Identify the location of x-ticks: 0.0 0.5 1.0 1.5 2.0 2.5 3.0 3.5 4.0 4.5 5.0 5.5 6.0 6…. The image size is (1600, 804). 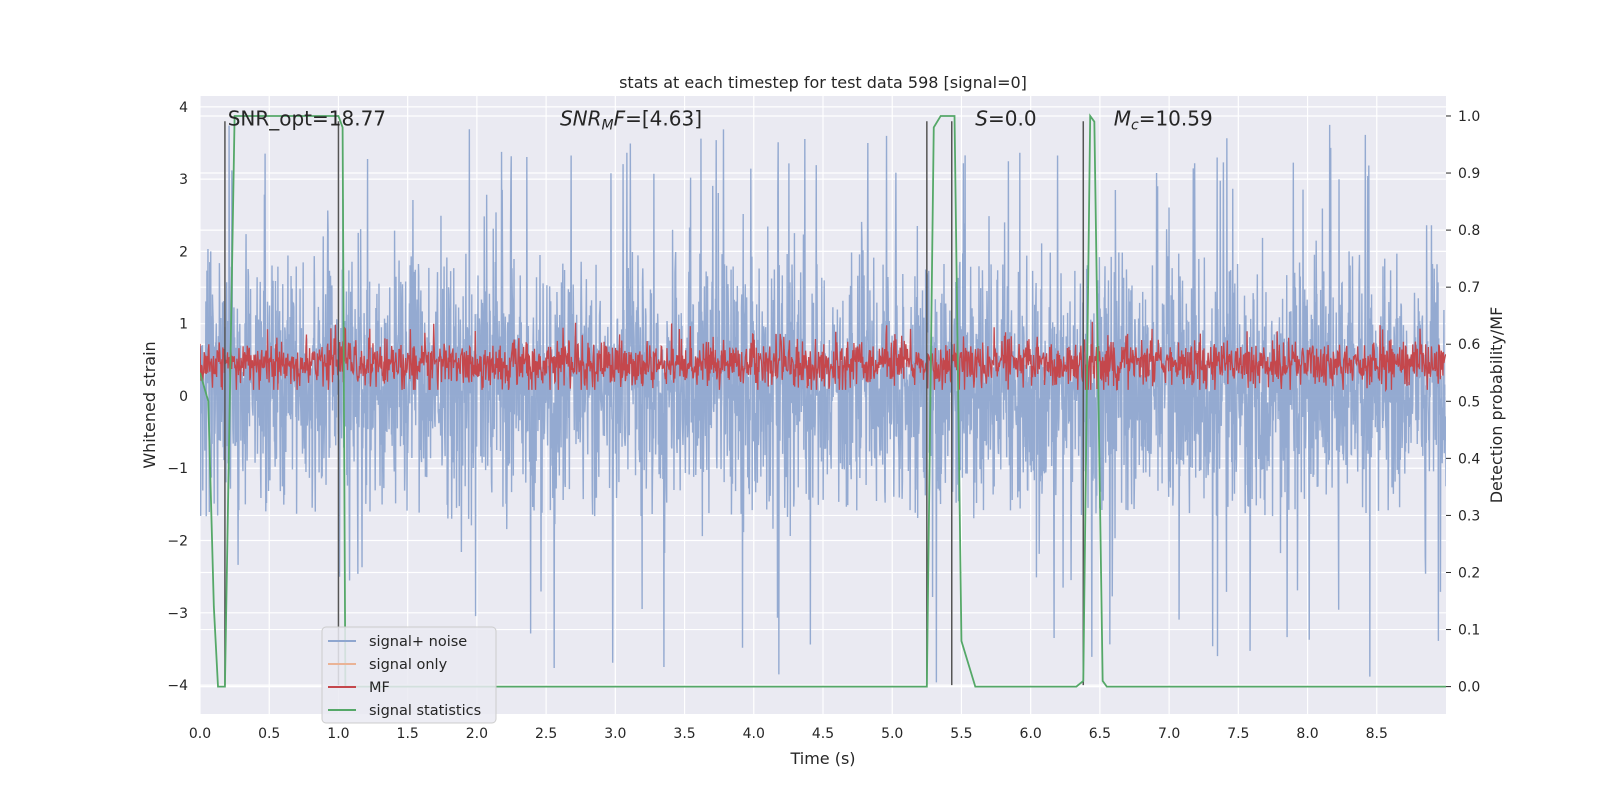
(788, 734).